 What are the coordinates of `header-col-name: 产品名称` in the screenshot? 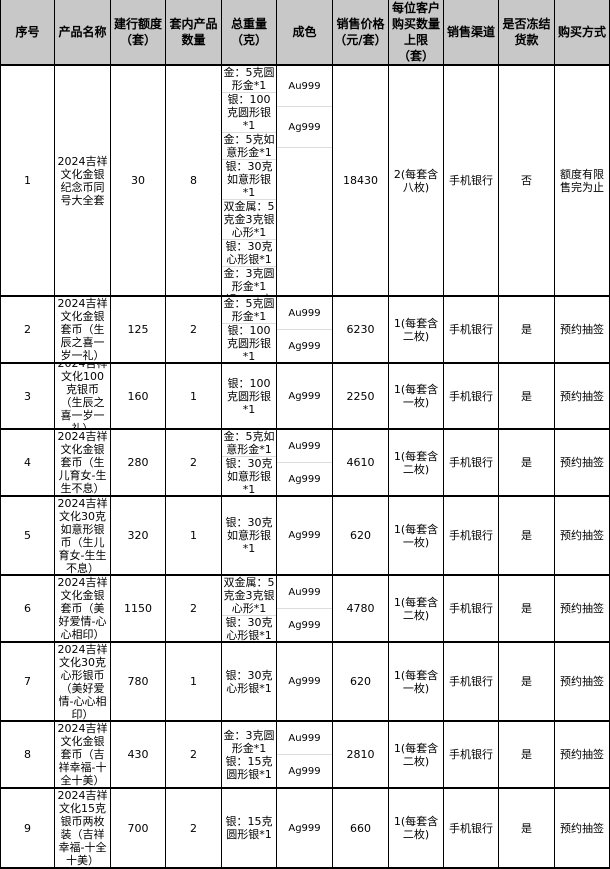 It's located at (83, 33).